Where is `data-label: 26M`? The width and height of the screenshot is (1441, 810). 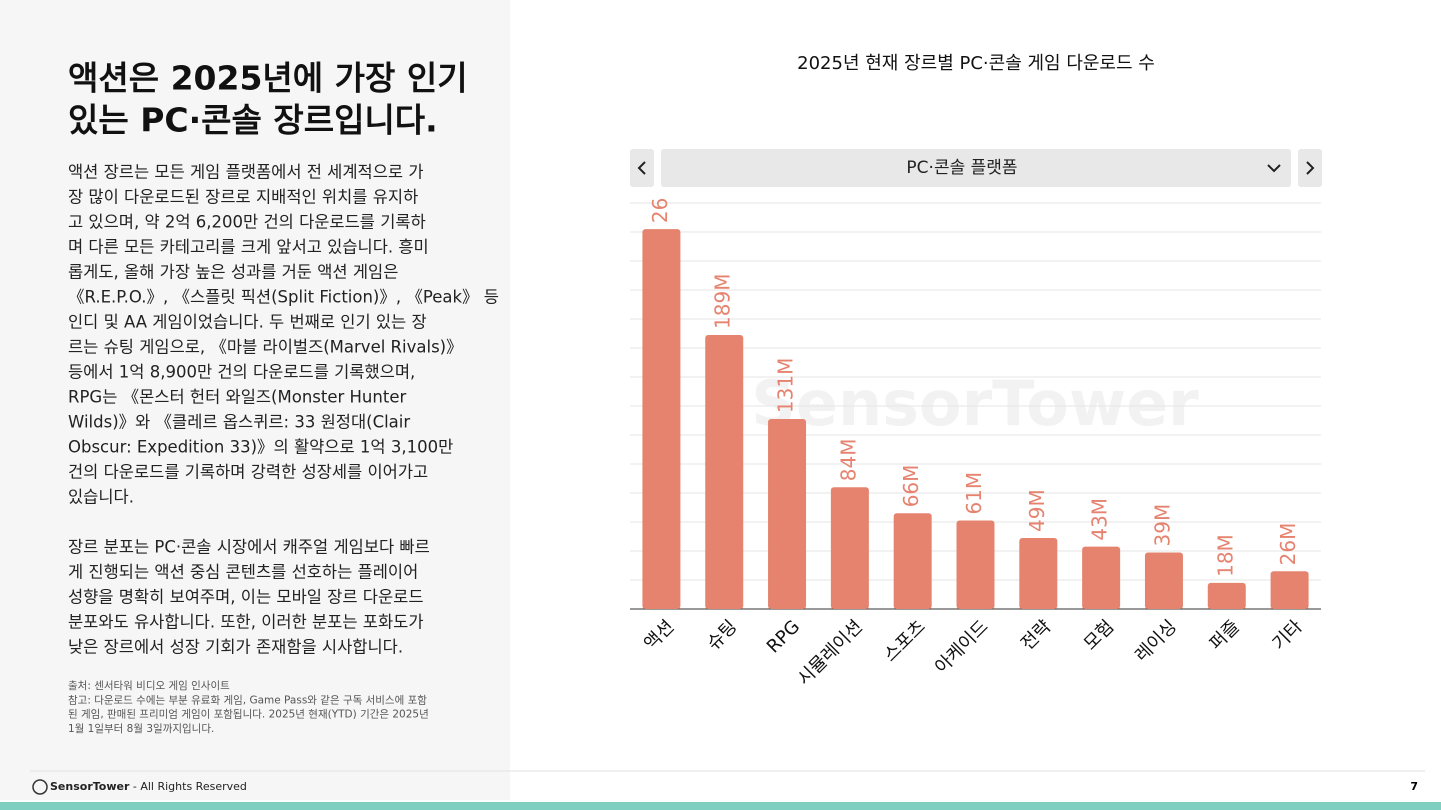
data-label: 26M is located at coordinates (1288, 544).